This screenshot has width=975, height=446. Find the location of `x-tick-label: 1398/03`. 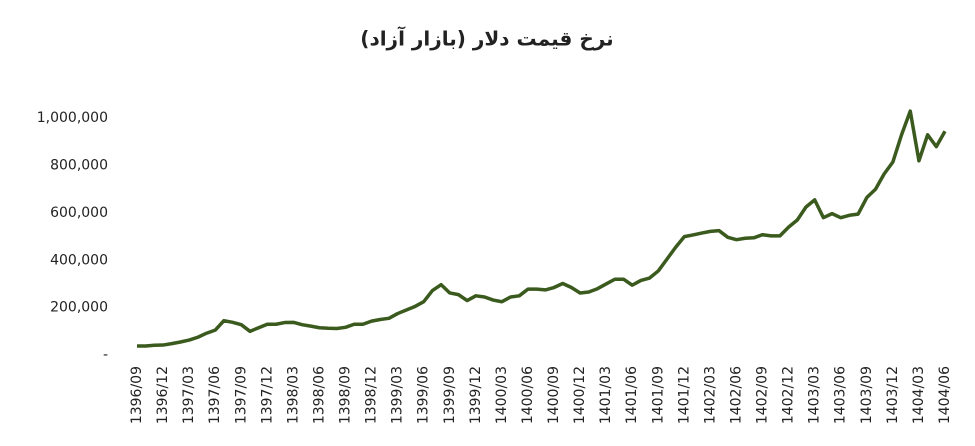

x-tick-label: 1398/03 is located at coordinates (293, 395).